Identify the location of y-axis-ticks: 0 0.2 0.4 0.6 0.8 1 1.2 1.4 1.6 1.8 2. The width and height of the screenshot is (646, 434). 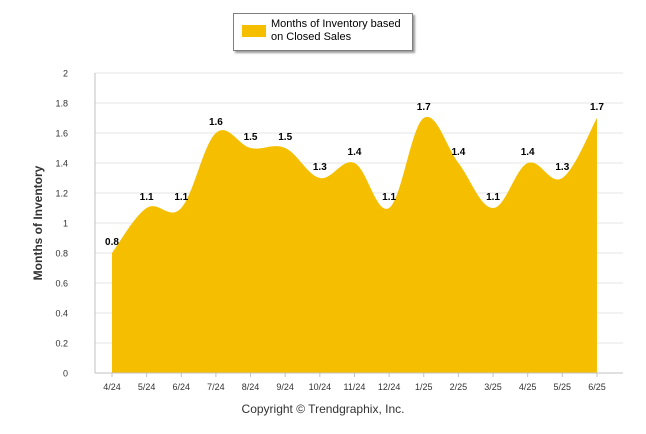
(61, 224).